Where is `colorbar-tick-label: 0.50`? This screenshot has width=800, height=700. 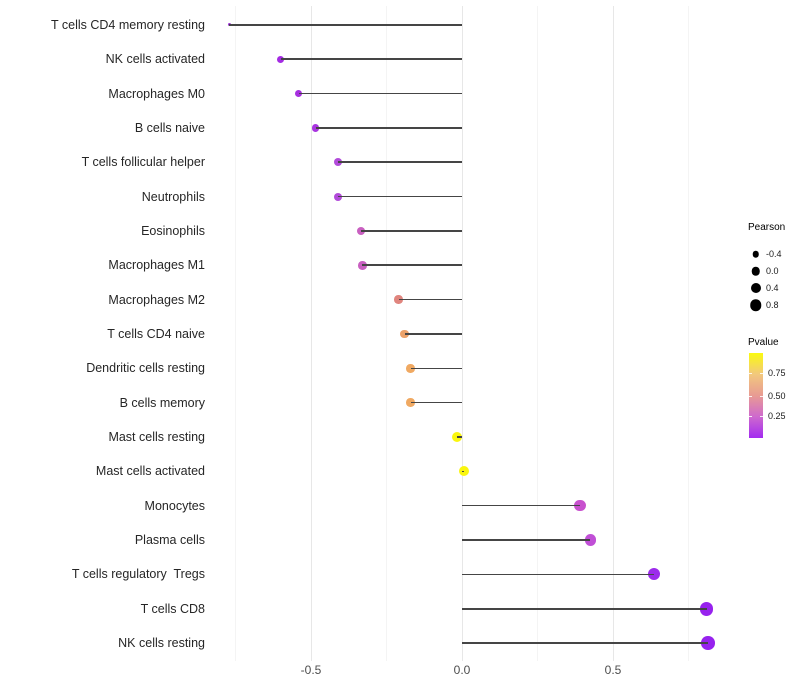
colorbar-tick-label: 0.50 is located at coordinates (777, 395).